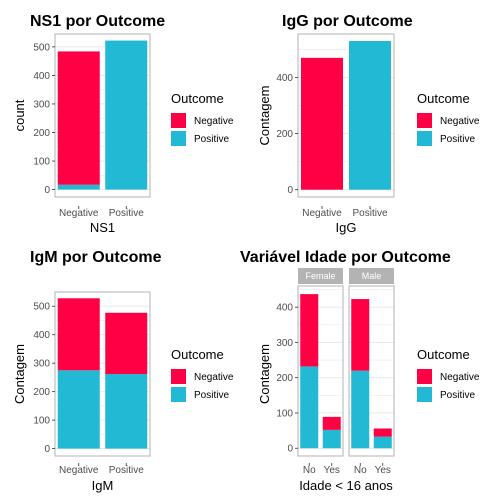 The width and height of the screenshot is (504, 504). Describe the element at coordinates (346, 485) in the screenshot. I see `x-axis-title: Idade < 16 anos` at that location.